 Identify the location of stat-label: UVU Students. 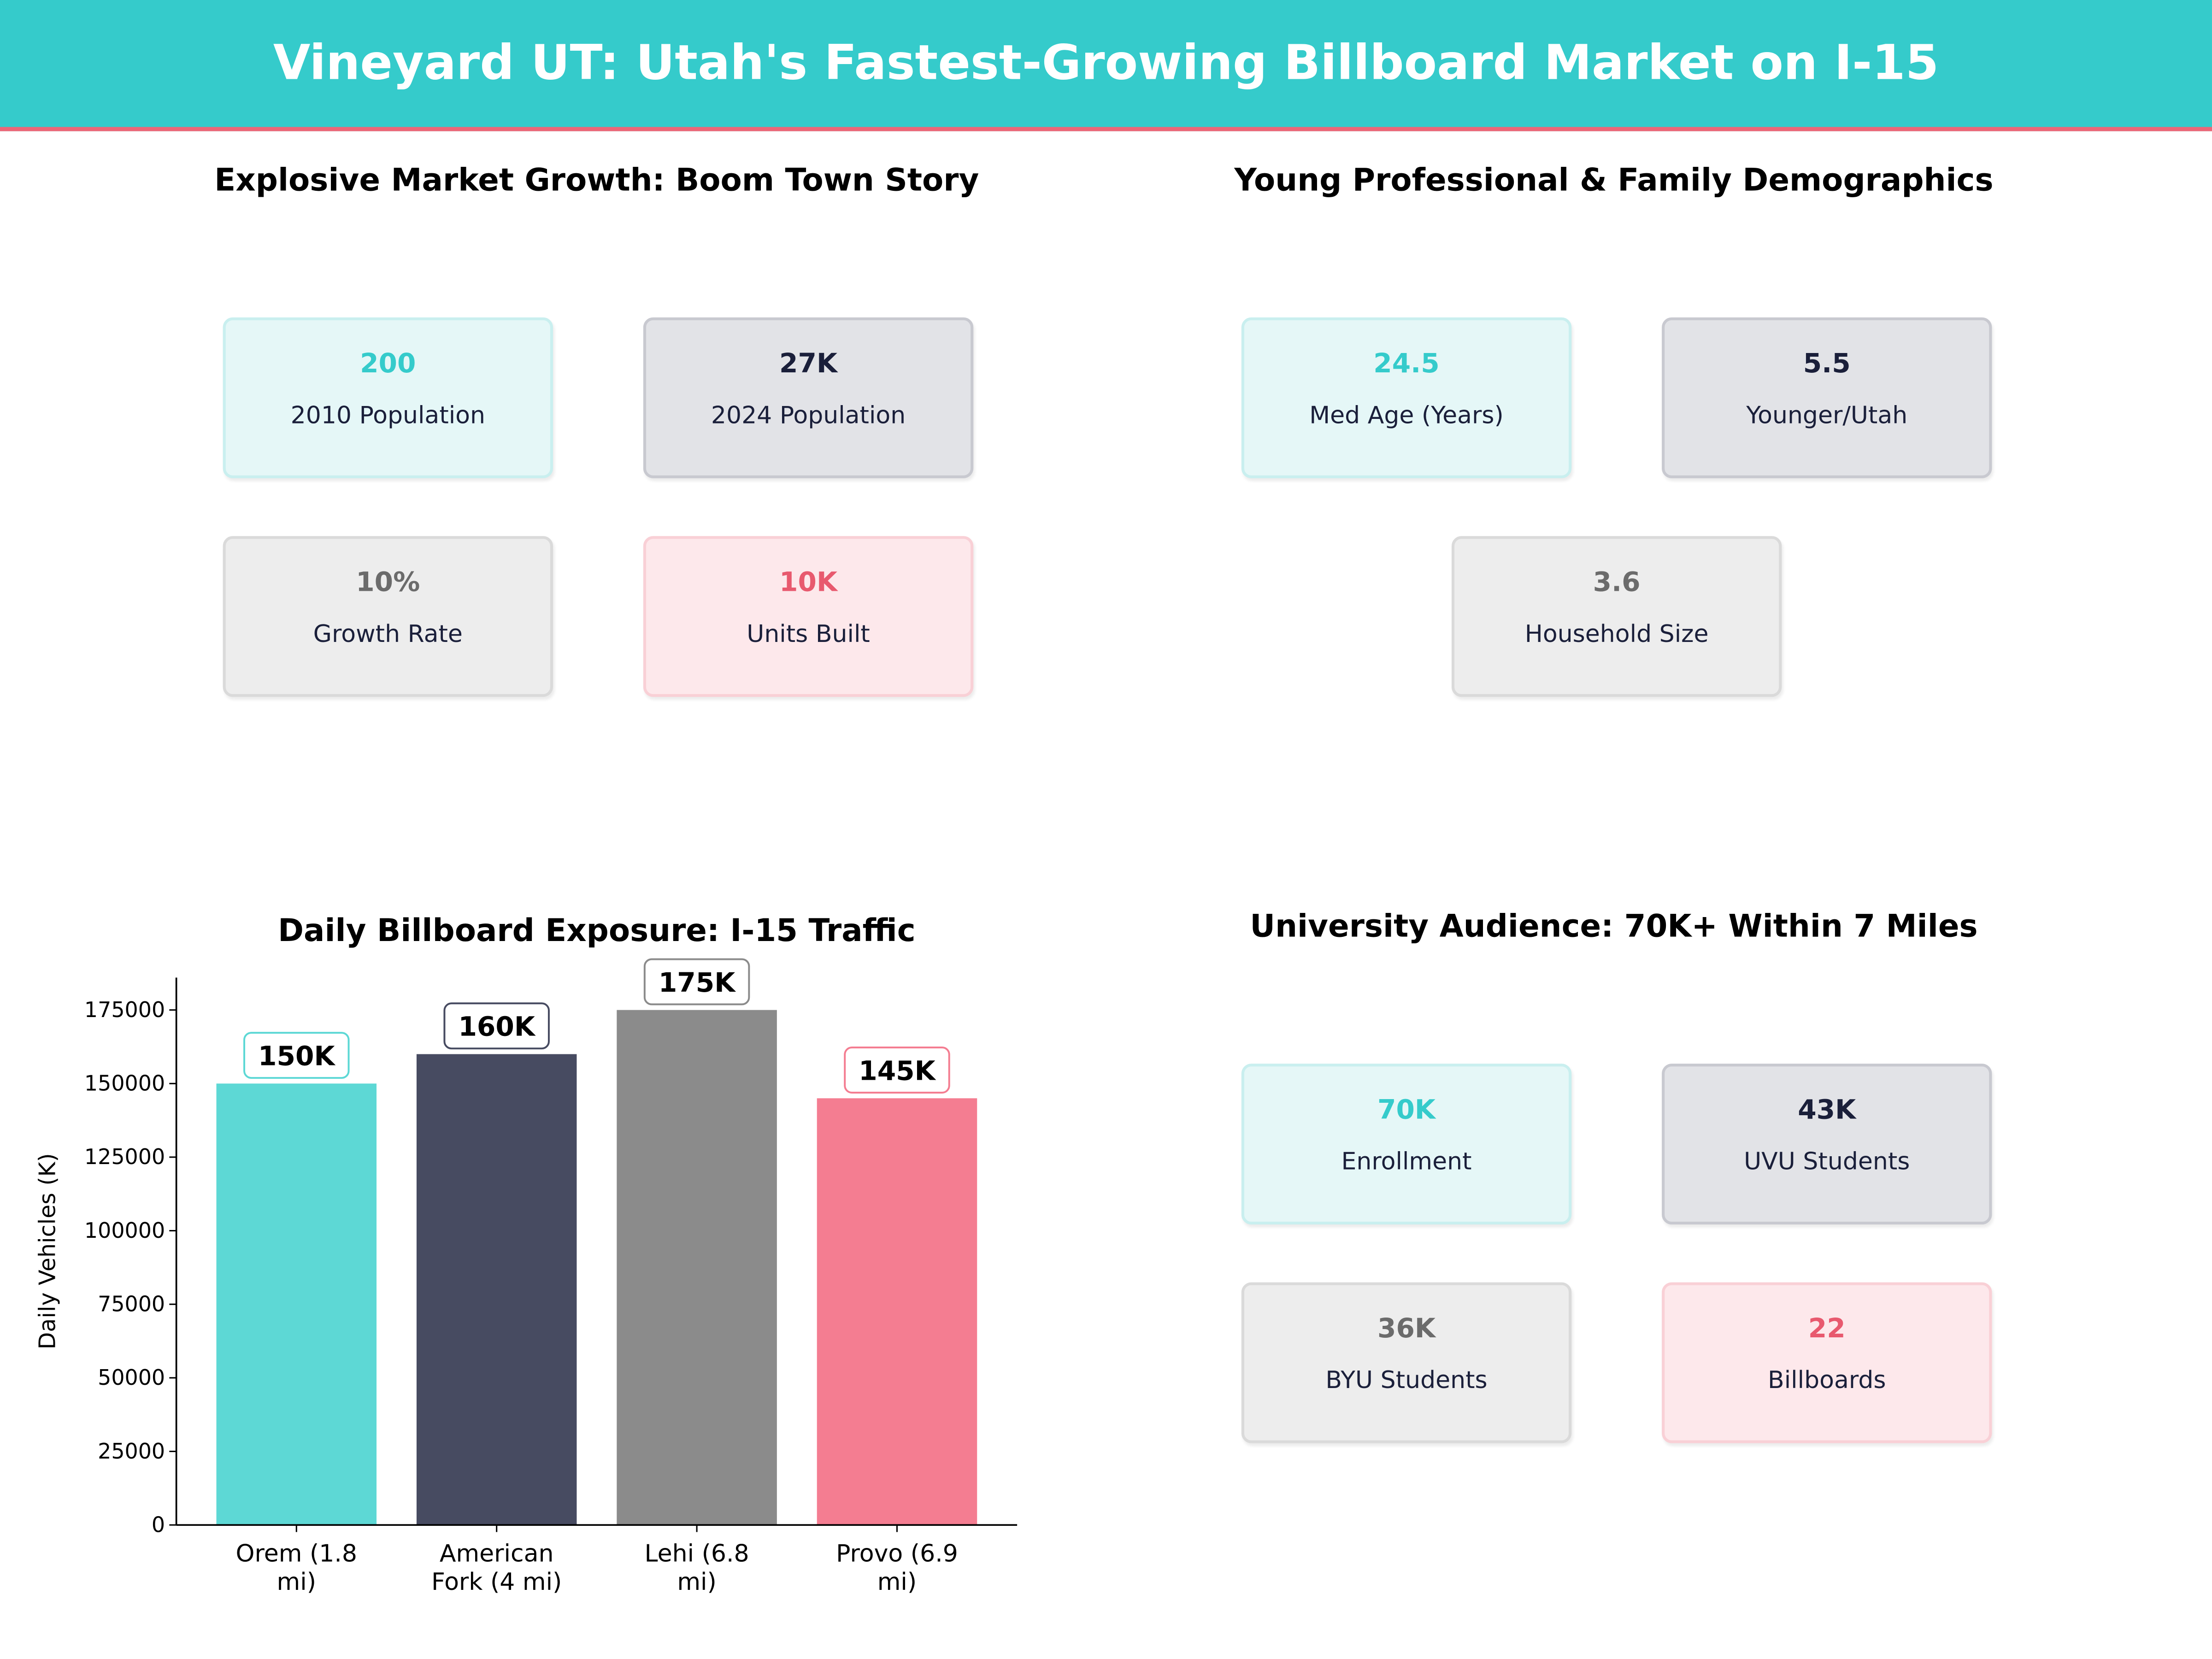
(1827, 1162).